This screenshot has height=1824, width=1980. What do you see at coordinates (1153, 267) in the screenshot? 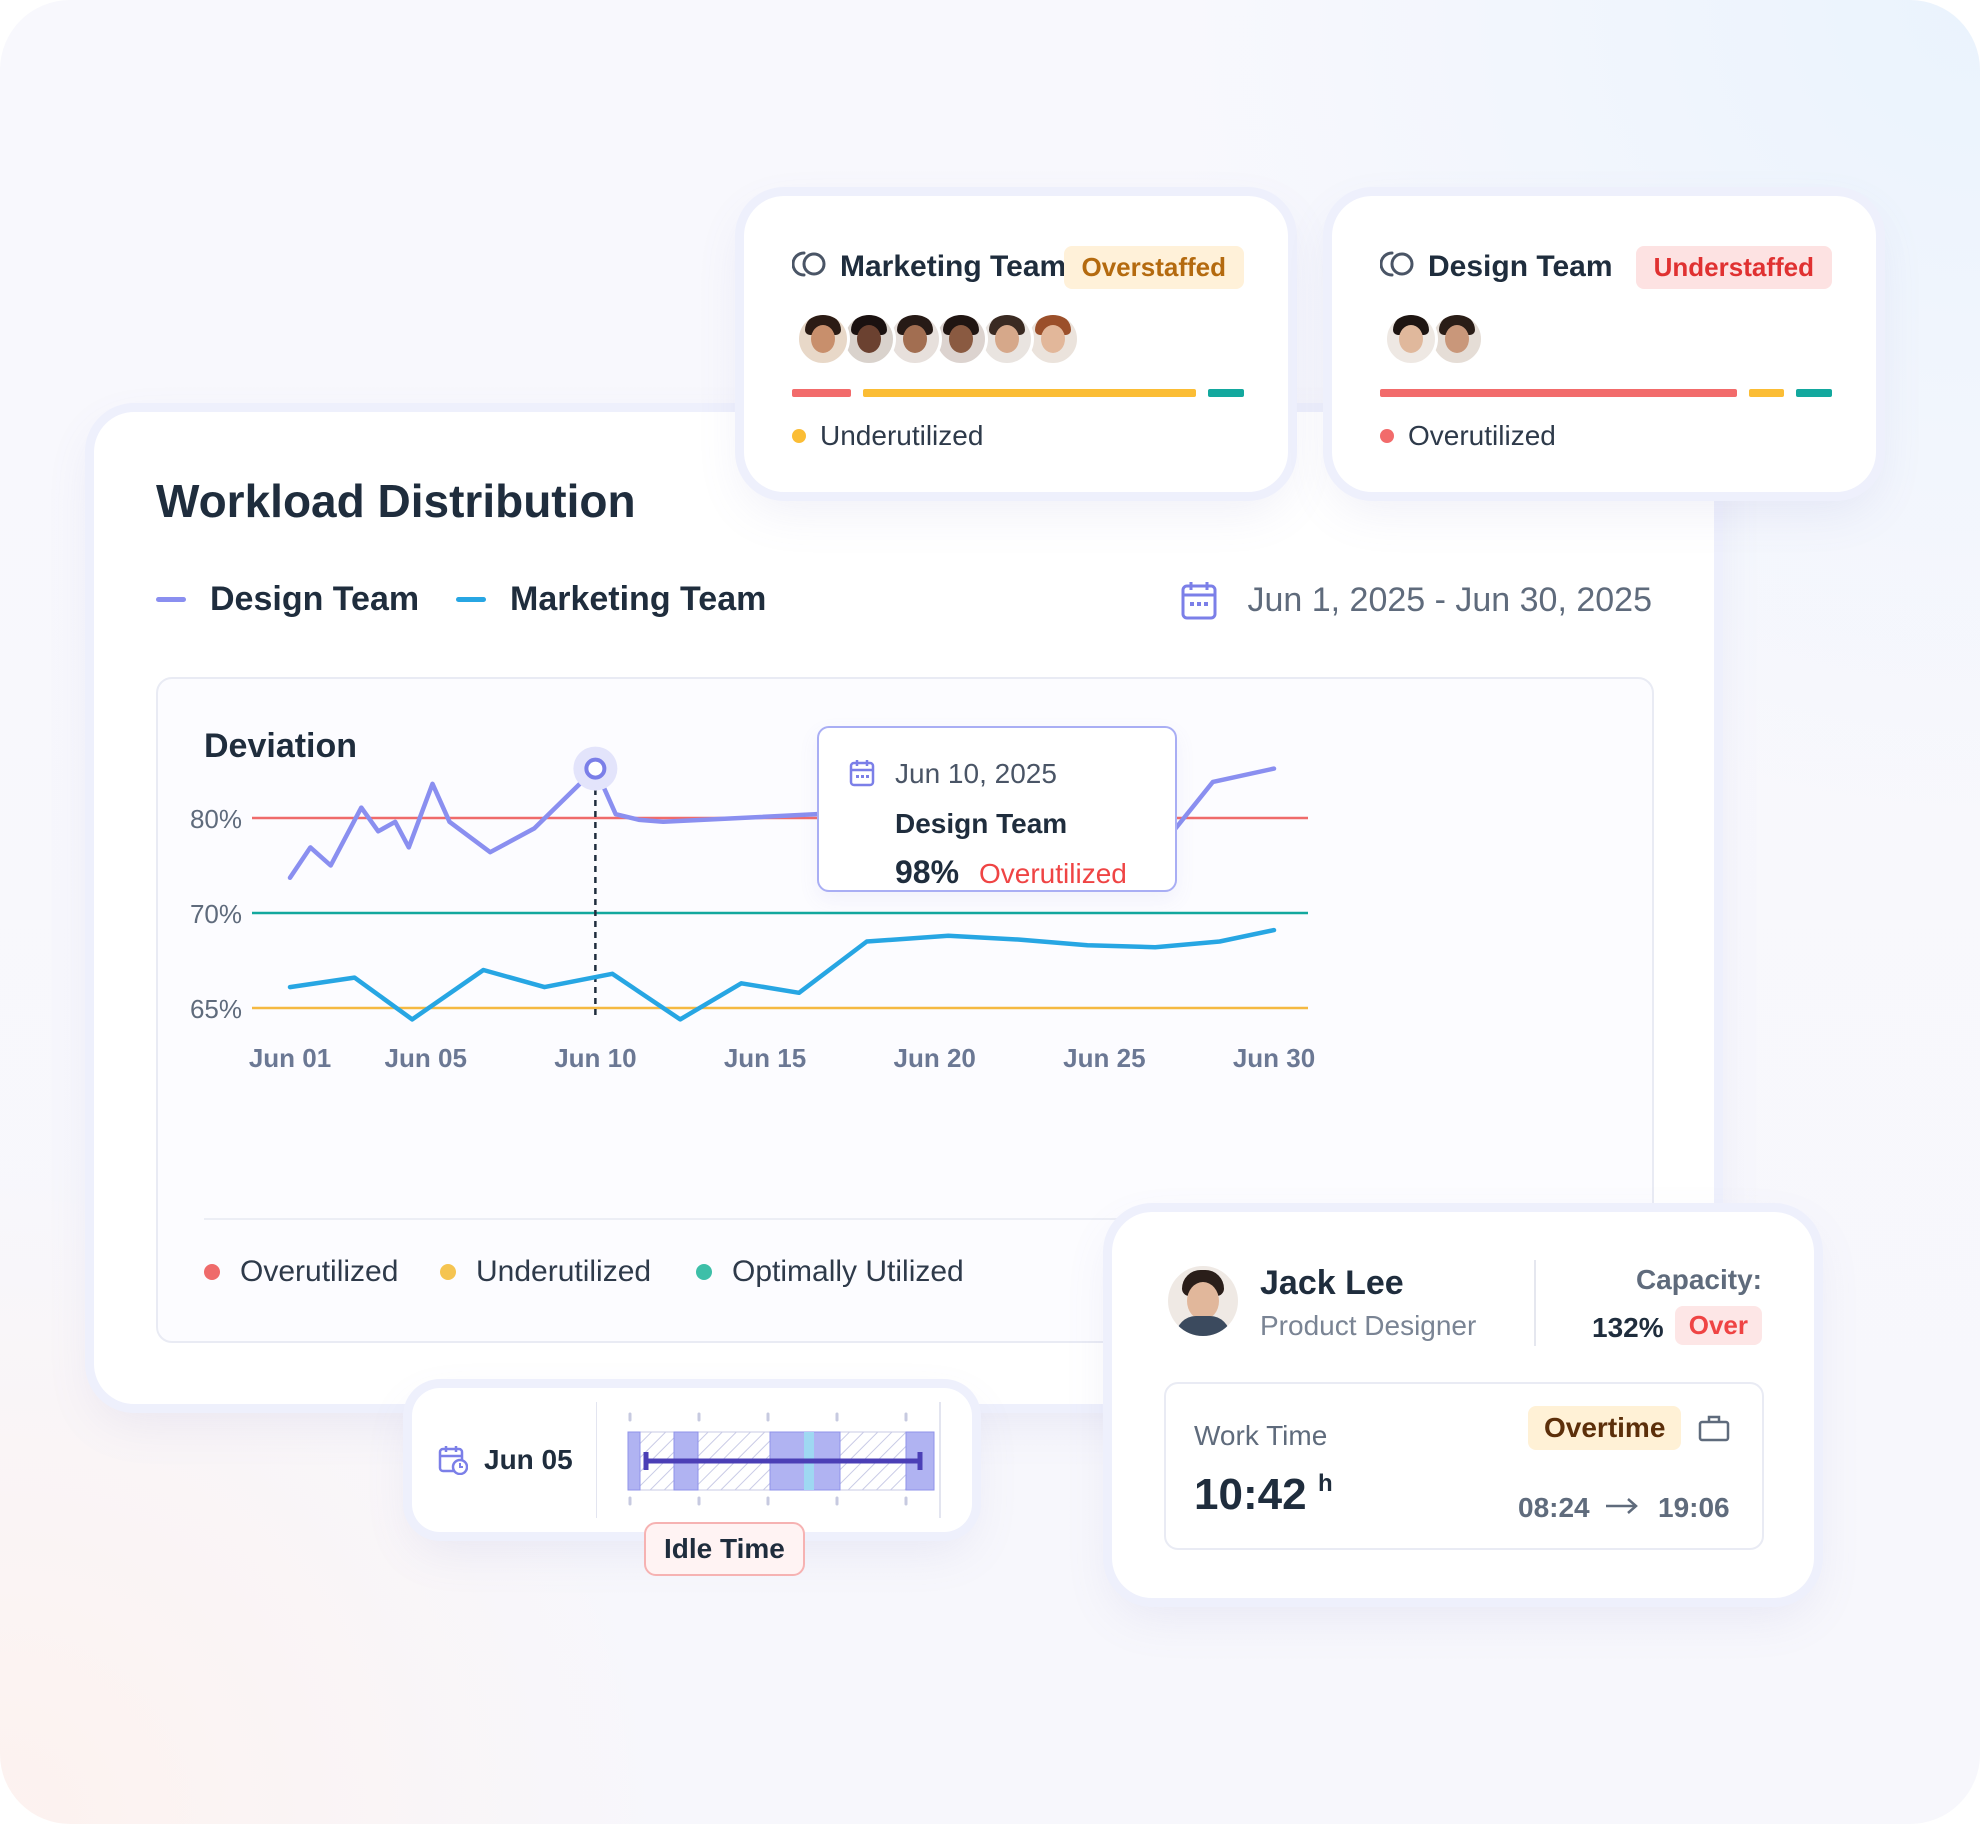
I see `staffing-badge: Overstaffed` at bounding box center [1153, 267].